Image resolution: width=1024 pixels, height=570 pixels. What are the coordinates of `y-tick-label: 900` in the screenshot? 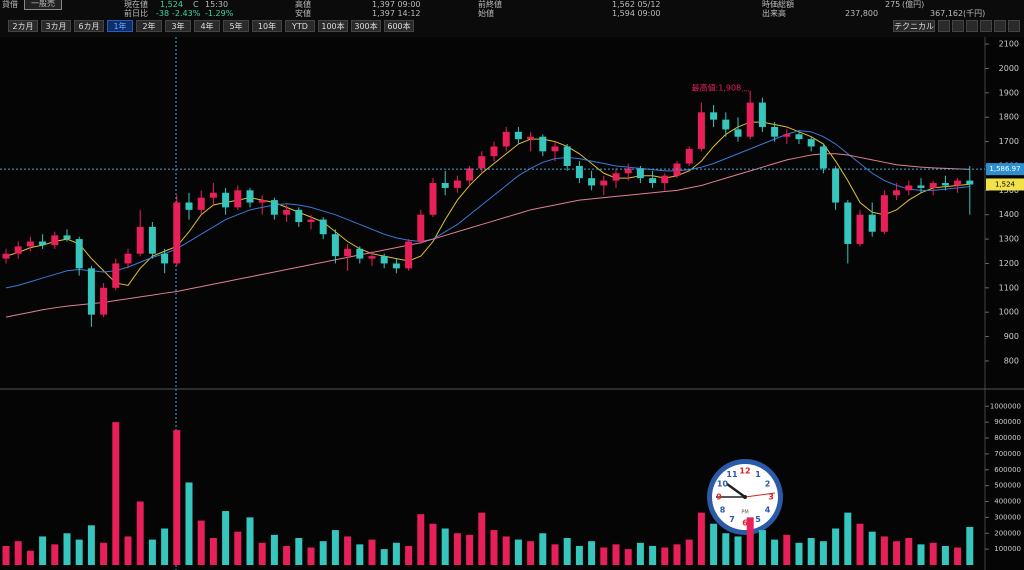 It's located at (1011, 336).